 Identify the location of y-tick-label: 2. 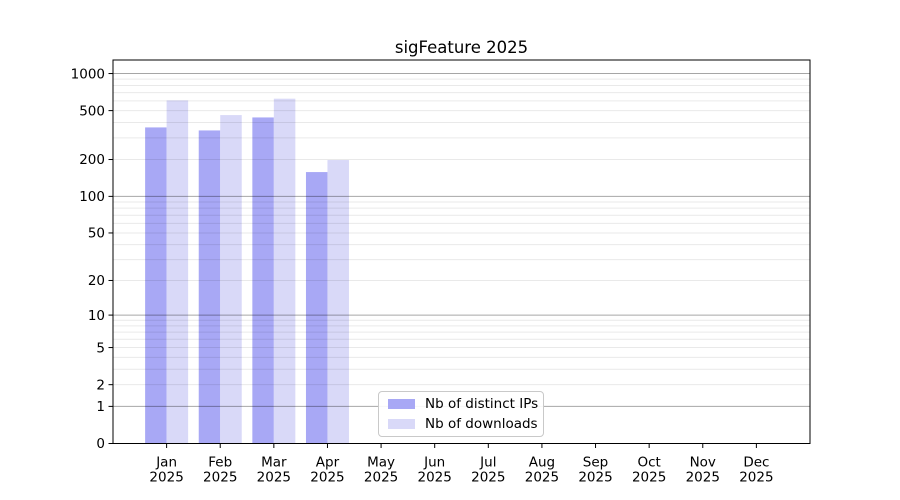
(100, 385).